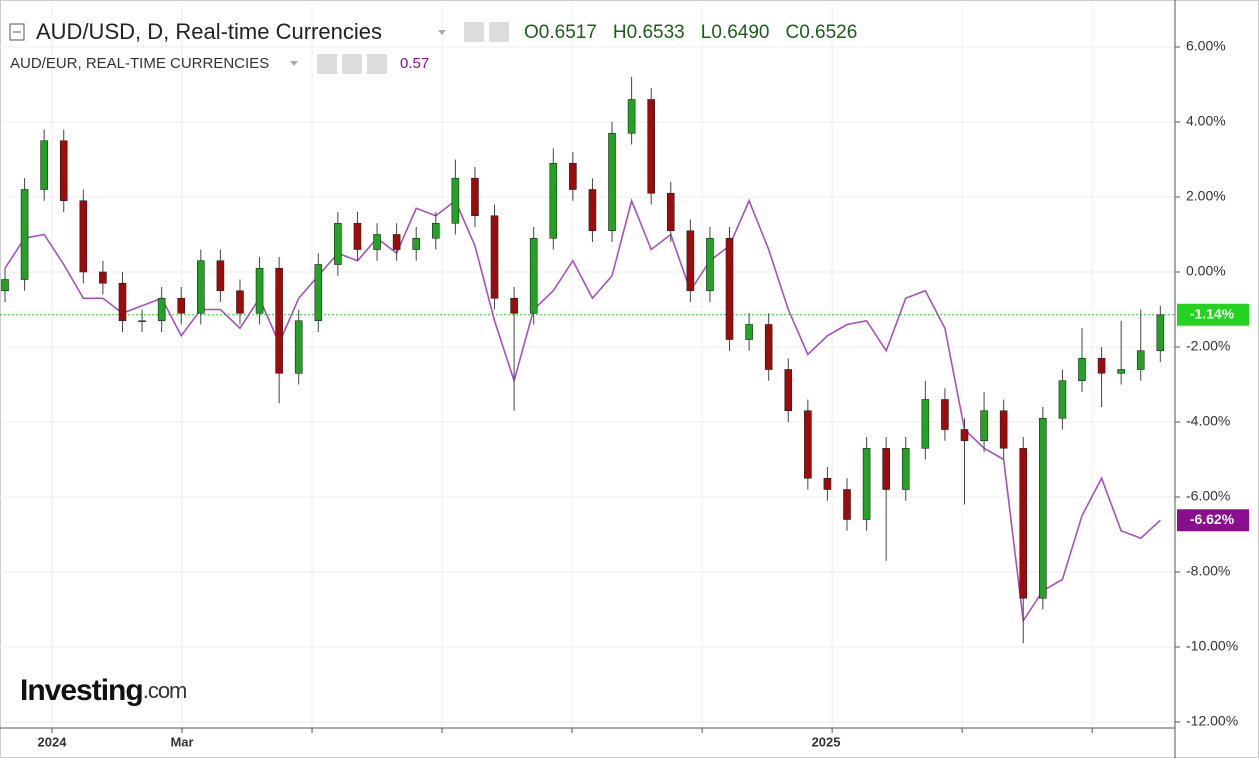 This screenshot has width=1259, height=758. What do you see at coordinates (181, 741) in the screenshot?
I see `x-tick-label: Mar` at bounding box center [181, 741].